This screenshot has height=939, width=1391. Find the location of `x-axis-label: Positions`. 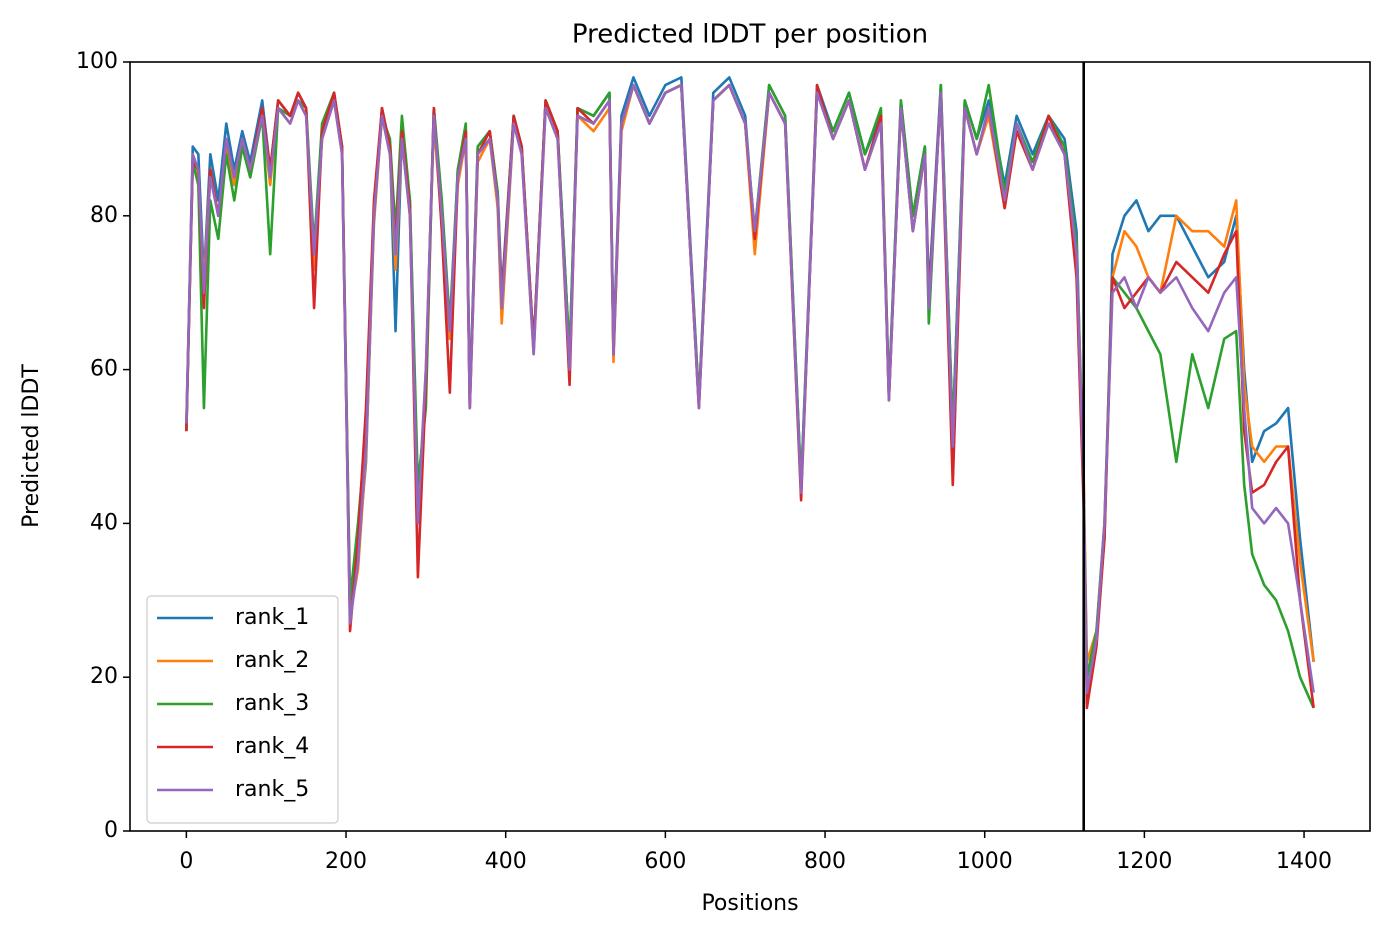

x-axis-label: Positions is located at coordinates (749, 903).